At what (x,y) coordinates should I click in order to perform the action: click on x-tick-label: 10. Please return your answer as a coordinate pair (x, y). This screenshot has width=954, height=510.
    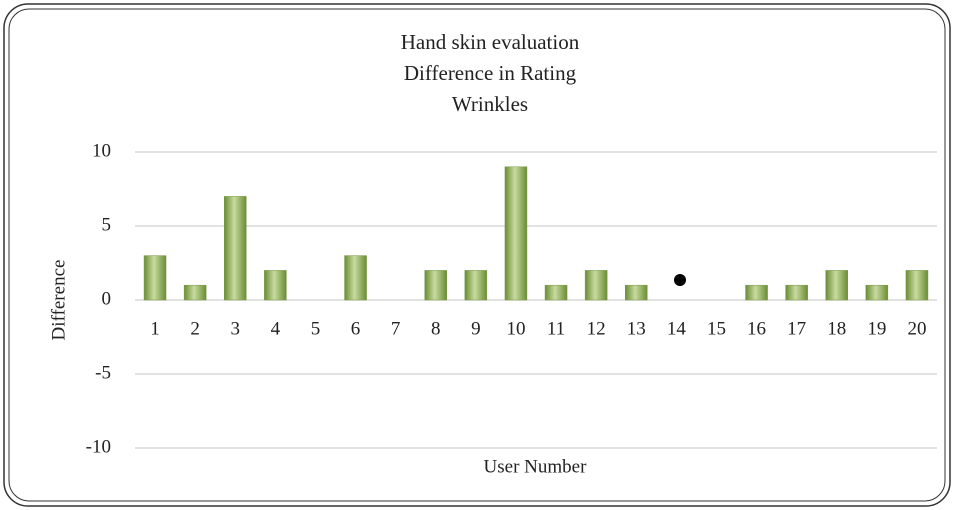
    Looking at the image, I should click on (515, 328).